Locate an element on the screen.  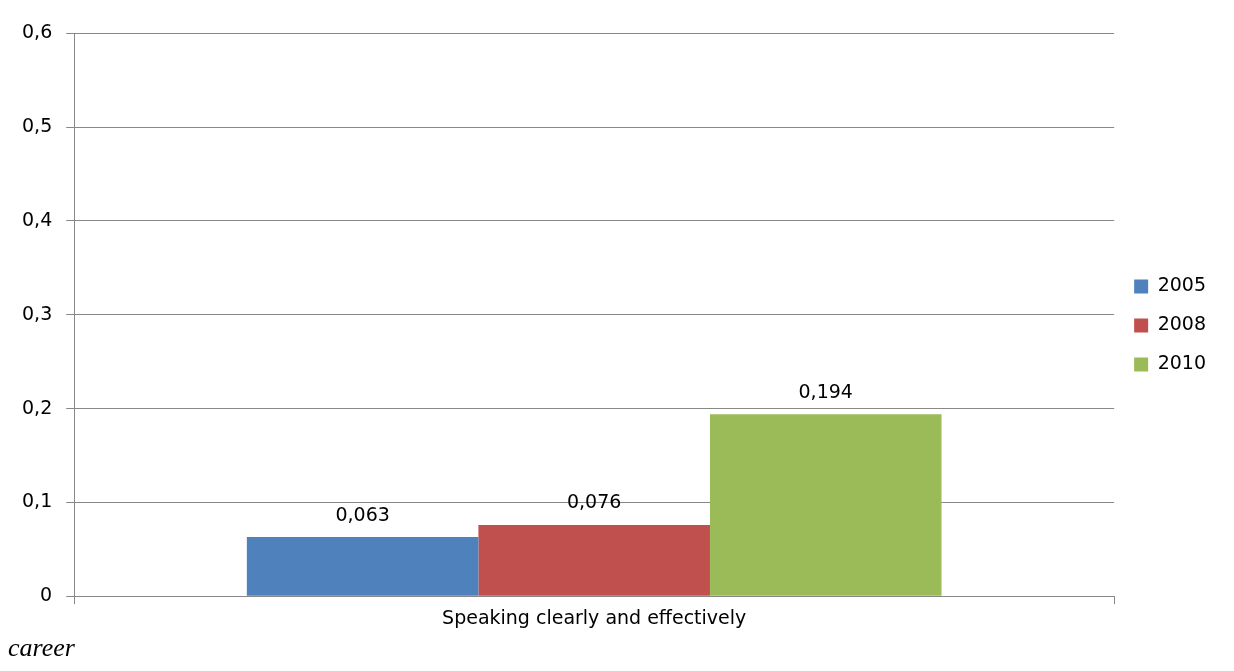
y-tick-label: 0,1 is located at coordinates (37, 500).